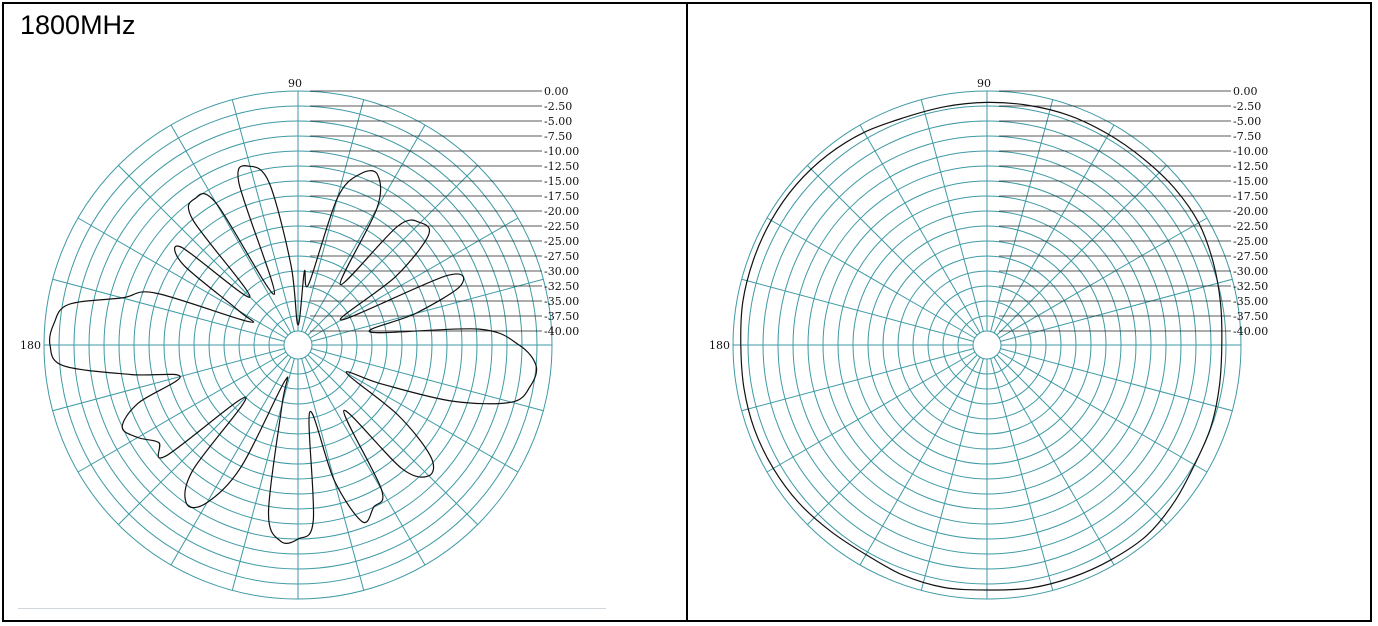 This screenshot has width=1378, height=626. Describe the element at coordinates (78, 25) in the screenshot. I see `frequency-title: 1800MHz` at that location.